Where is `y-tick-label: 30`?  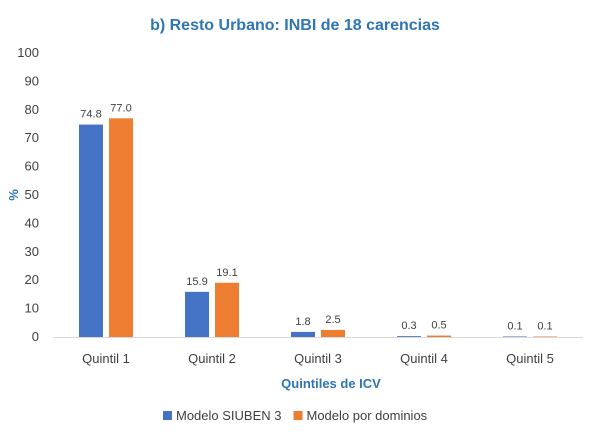
y-tick-label: 30 is located at coordinates (32, 251).